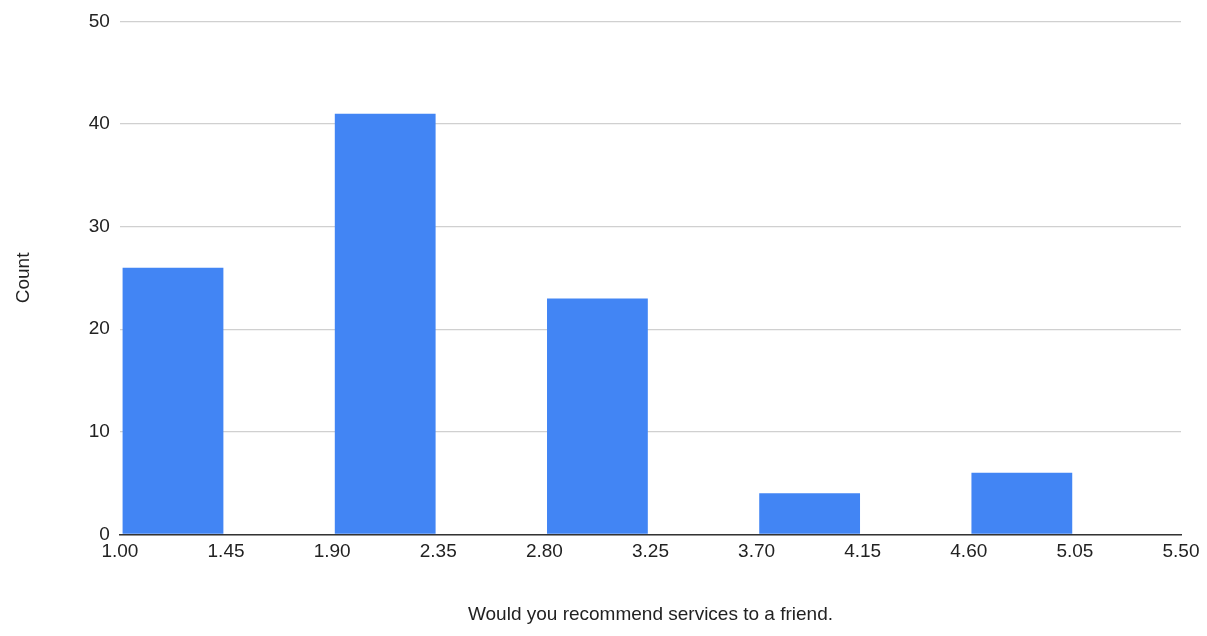 This screenshot has height=636, width=1207. What do you see at coordinates (99, 225) in the screenshot?
I see `y-tick-label: 30` at bounding box center [99, 225].